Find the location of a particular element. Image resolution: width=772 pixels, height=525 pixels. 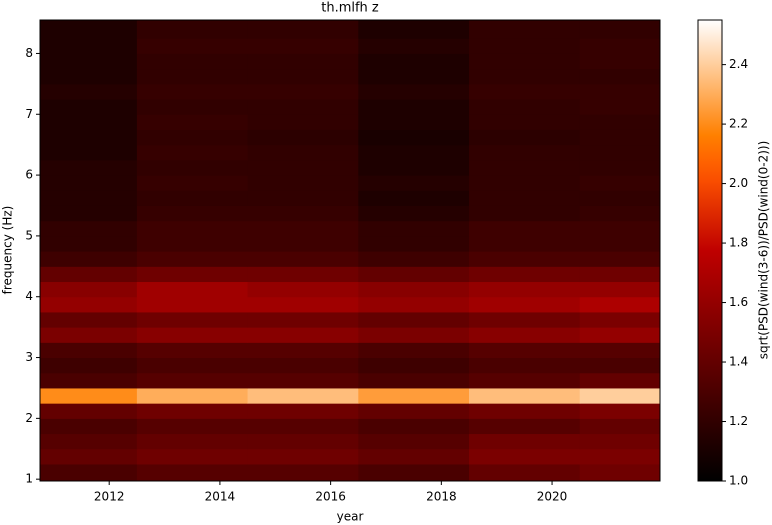

colorbar-tick-label: 2.0 is located at coordinates (738, 183).